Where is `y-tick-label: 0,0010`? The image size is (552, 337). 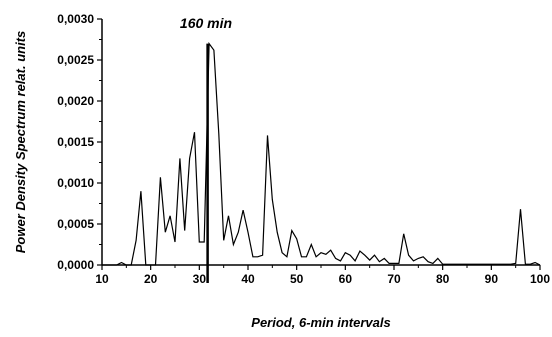
y-tick-label: 0,0010 is located at coordinates (75, 183).